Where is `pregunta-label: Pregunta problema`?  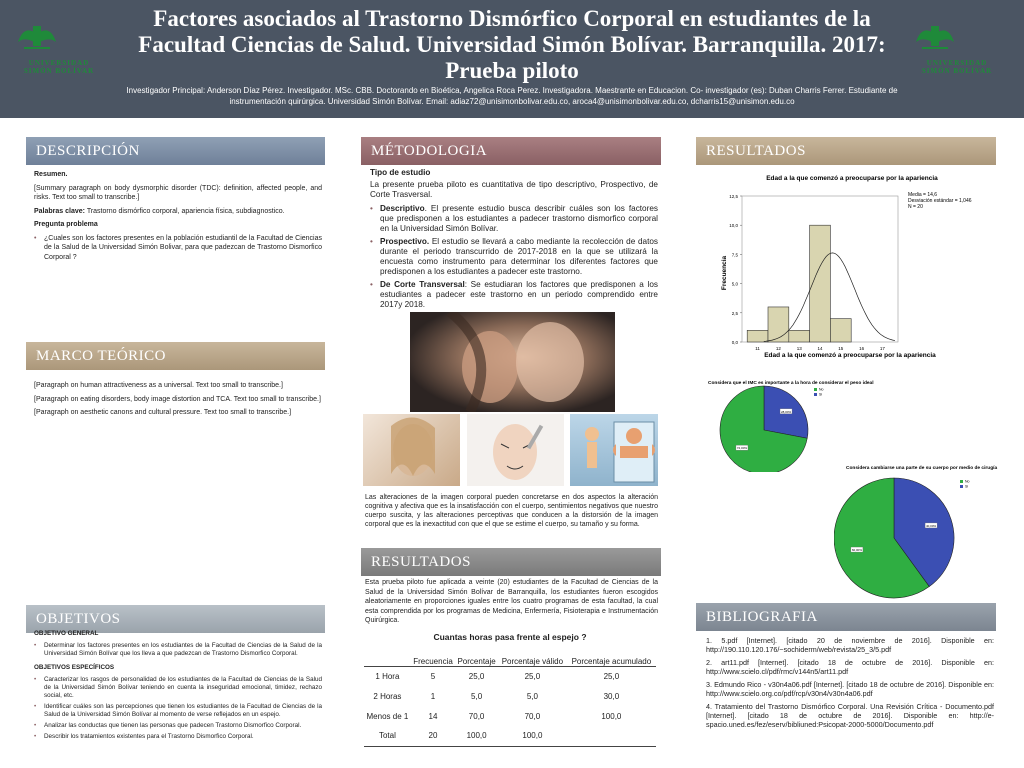 pregunta-label: Pregunta problema is located at coordinates (66, 224).